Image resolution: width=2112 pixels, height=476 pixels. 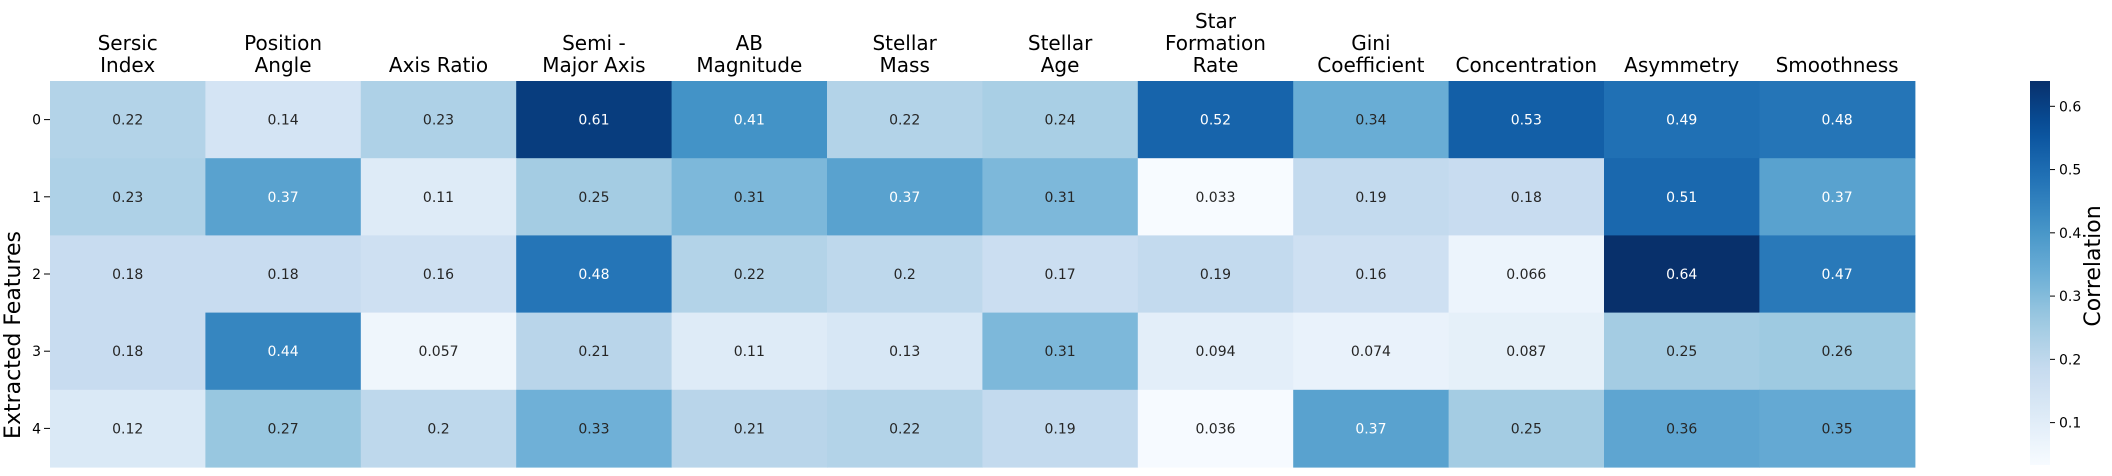 What do you see at coordinates (2055, 273) in the screenshot?
I see `colorbar: 0.1 0.2 0.3 0.4 0.5 0.6` at bounding box center [2055, 273].